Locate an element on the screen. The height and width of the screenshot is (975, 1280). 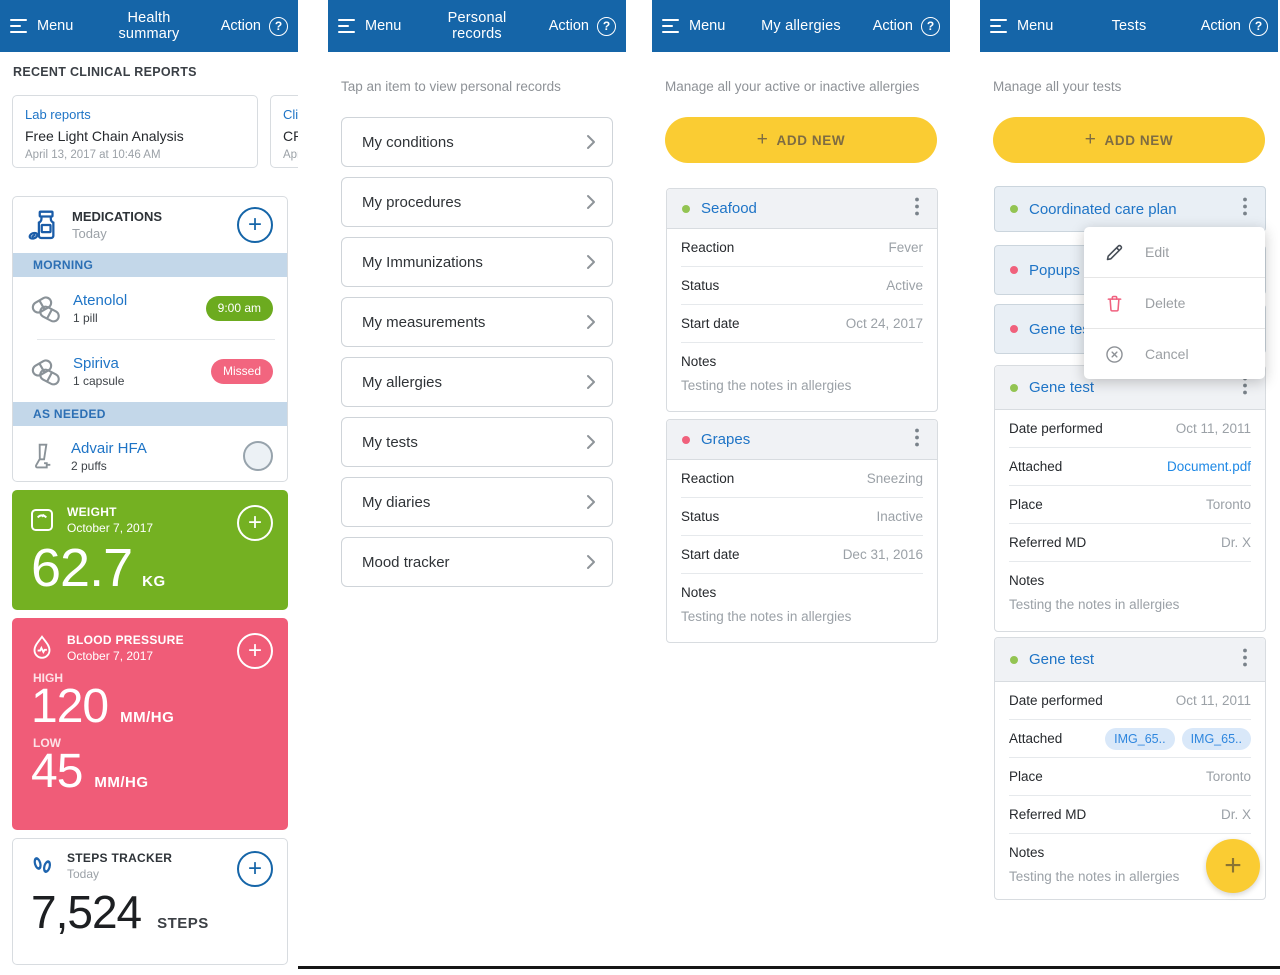
pills-icon is located at coordinates (45, 309).